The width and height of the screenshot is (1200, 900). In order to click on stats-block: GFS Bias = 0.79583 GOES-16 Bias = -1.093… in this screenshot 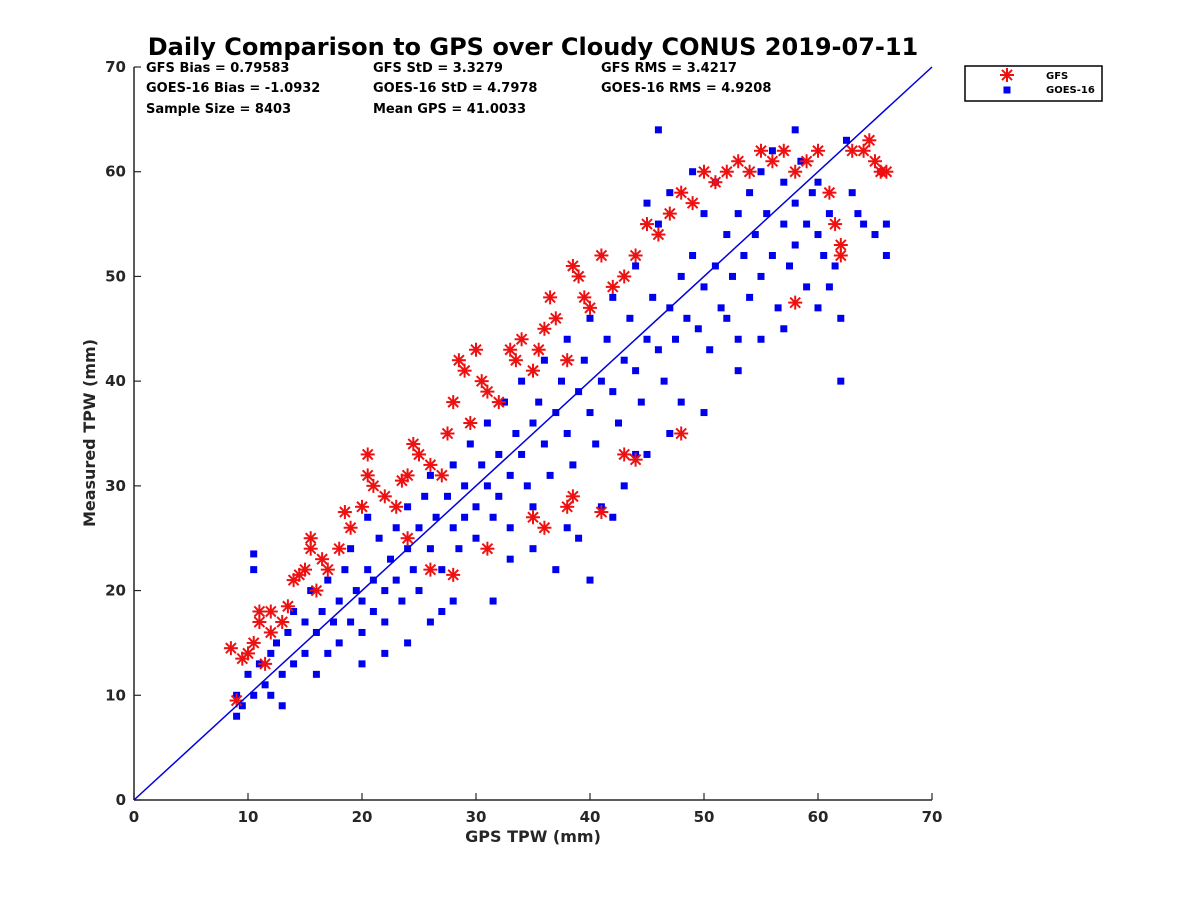, I will do `click(458, 89)`.